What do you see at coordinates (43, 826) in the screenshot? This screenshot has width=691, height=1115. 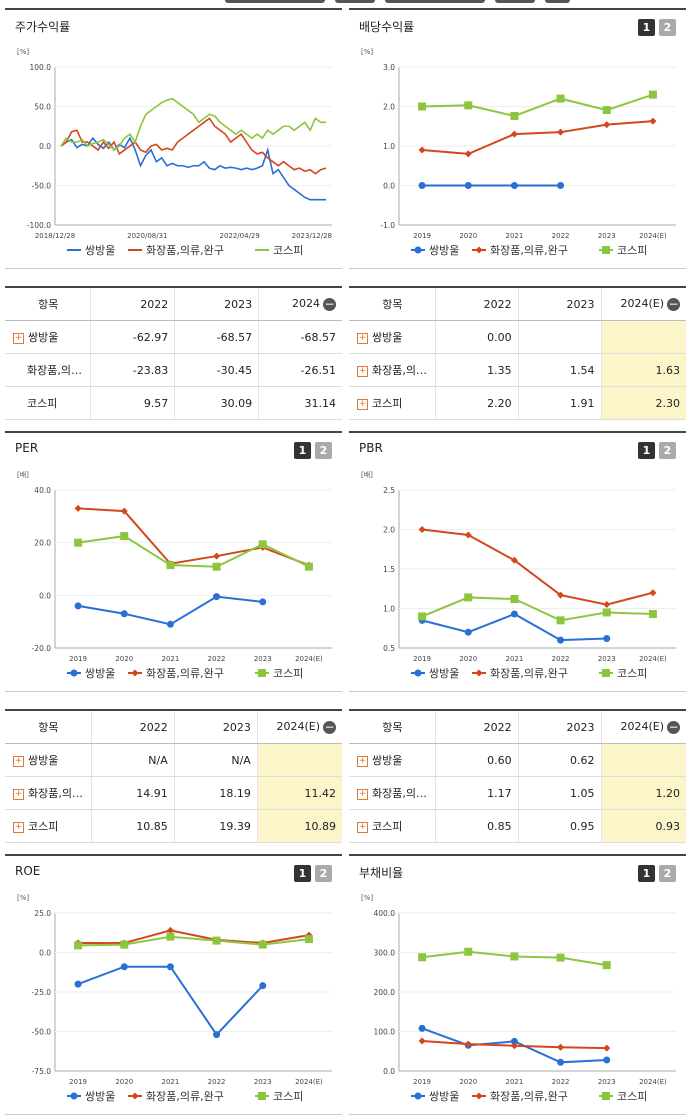 I see `row-name: 코스피` at bounding box center [43, 826].